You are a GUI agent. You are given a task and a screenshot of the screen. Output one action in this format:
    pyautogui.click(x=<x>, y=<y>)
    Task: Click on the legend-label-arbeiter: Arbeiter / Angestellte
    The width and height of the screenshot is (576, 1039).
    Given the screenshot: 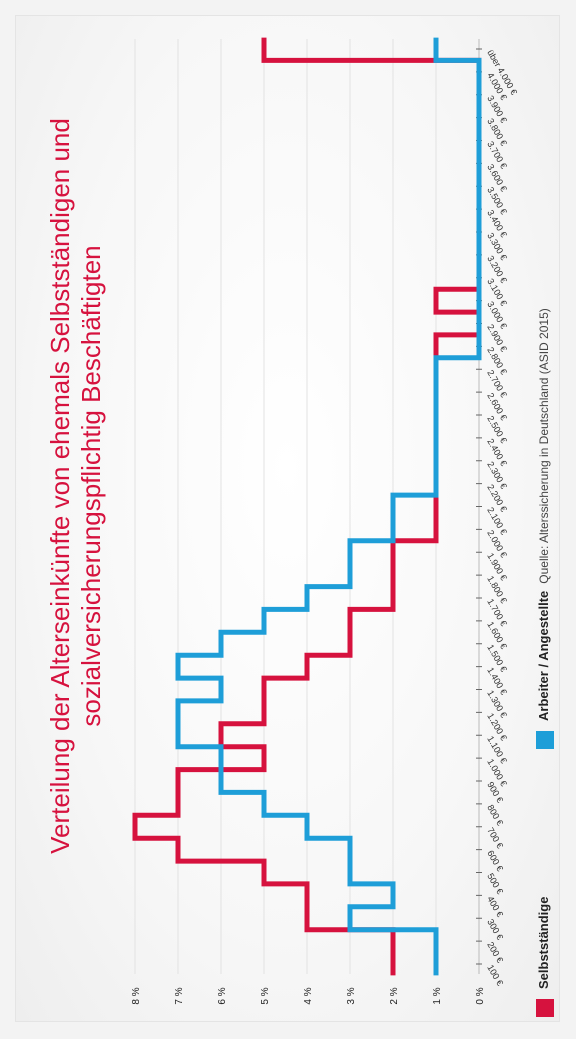 What is the action you would take?
    pyautogui.click(x=543, y=656)
    